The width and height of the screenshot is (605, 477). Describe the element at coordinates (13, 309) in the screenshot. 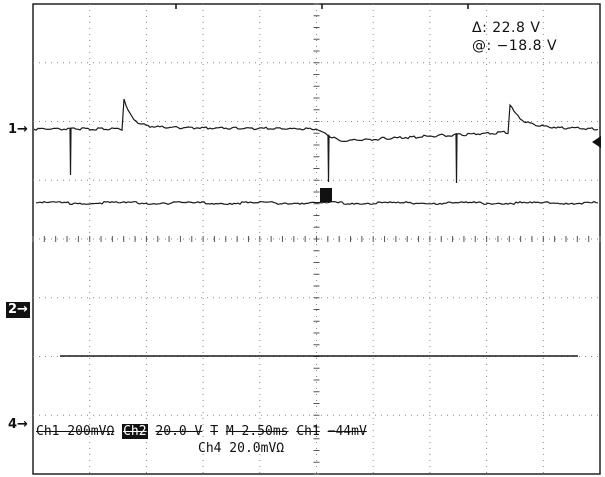

I see `ch2-marker-label: 2` at that location.